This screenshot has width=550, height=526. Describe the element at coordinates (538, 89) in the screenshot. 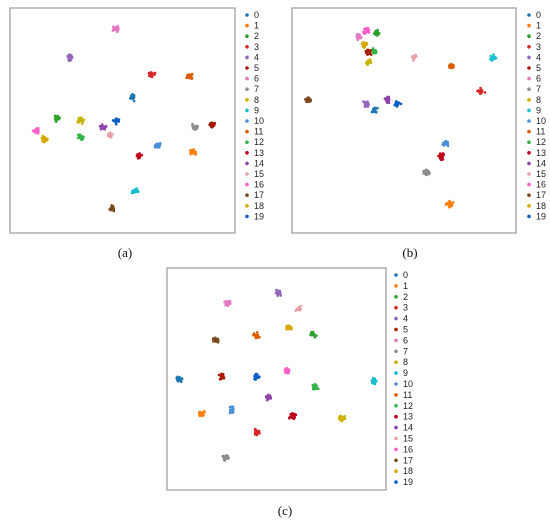

I see `legend-label: 7` at that location.